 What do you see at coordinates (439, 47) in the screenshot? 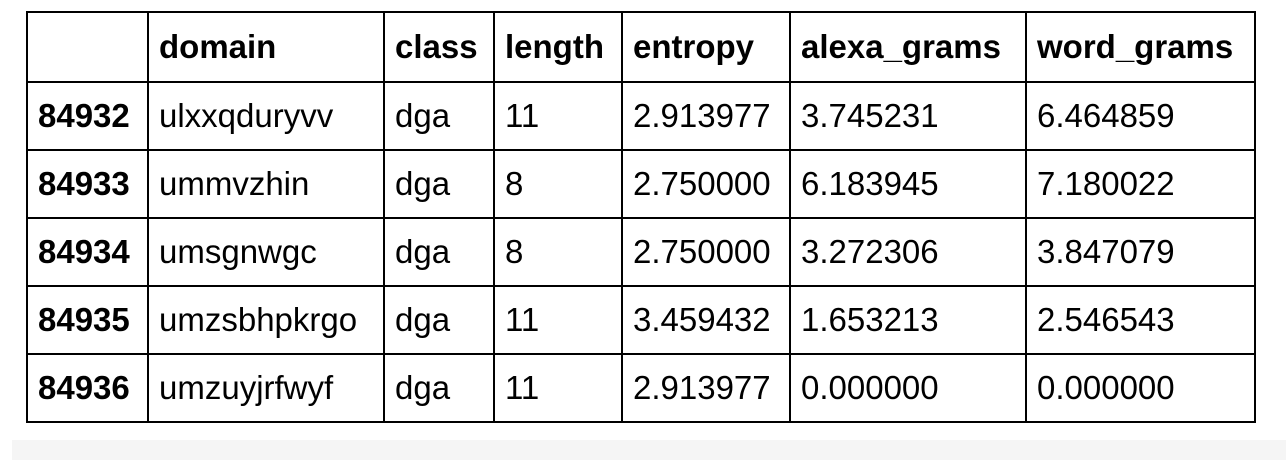
I see `column-header-class: class` at bounding box center [439, 47].